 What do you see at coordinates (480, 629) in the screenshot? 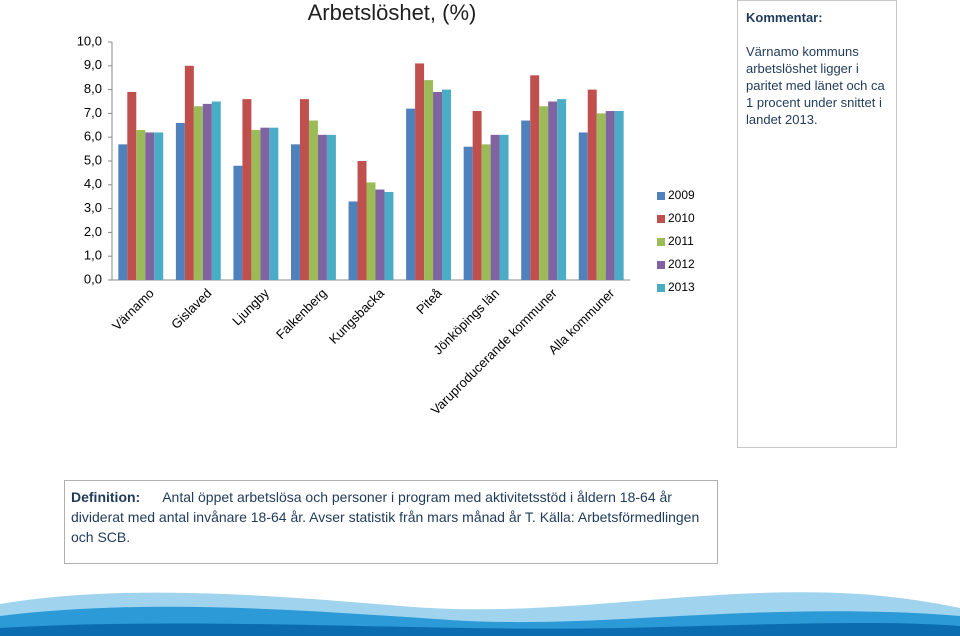
I see `wave-dark` at bounding box center [480, 629].